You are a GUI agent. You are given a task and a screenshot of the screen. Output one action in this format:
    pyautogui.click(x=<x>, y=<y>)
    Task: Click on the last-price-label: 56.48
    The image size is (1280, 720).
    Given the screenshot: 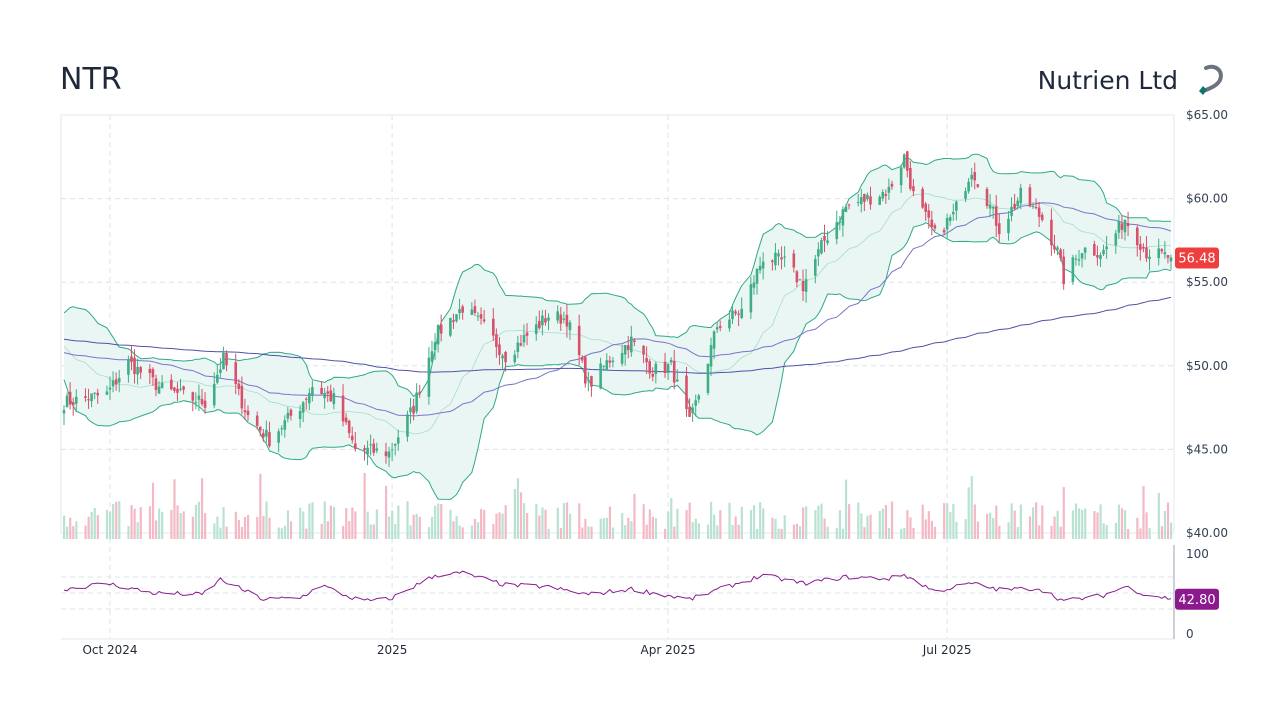 What is the action you would take?
    pyautogui.click(x=1196, y=258)
    